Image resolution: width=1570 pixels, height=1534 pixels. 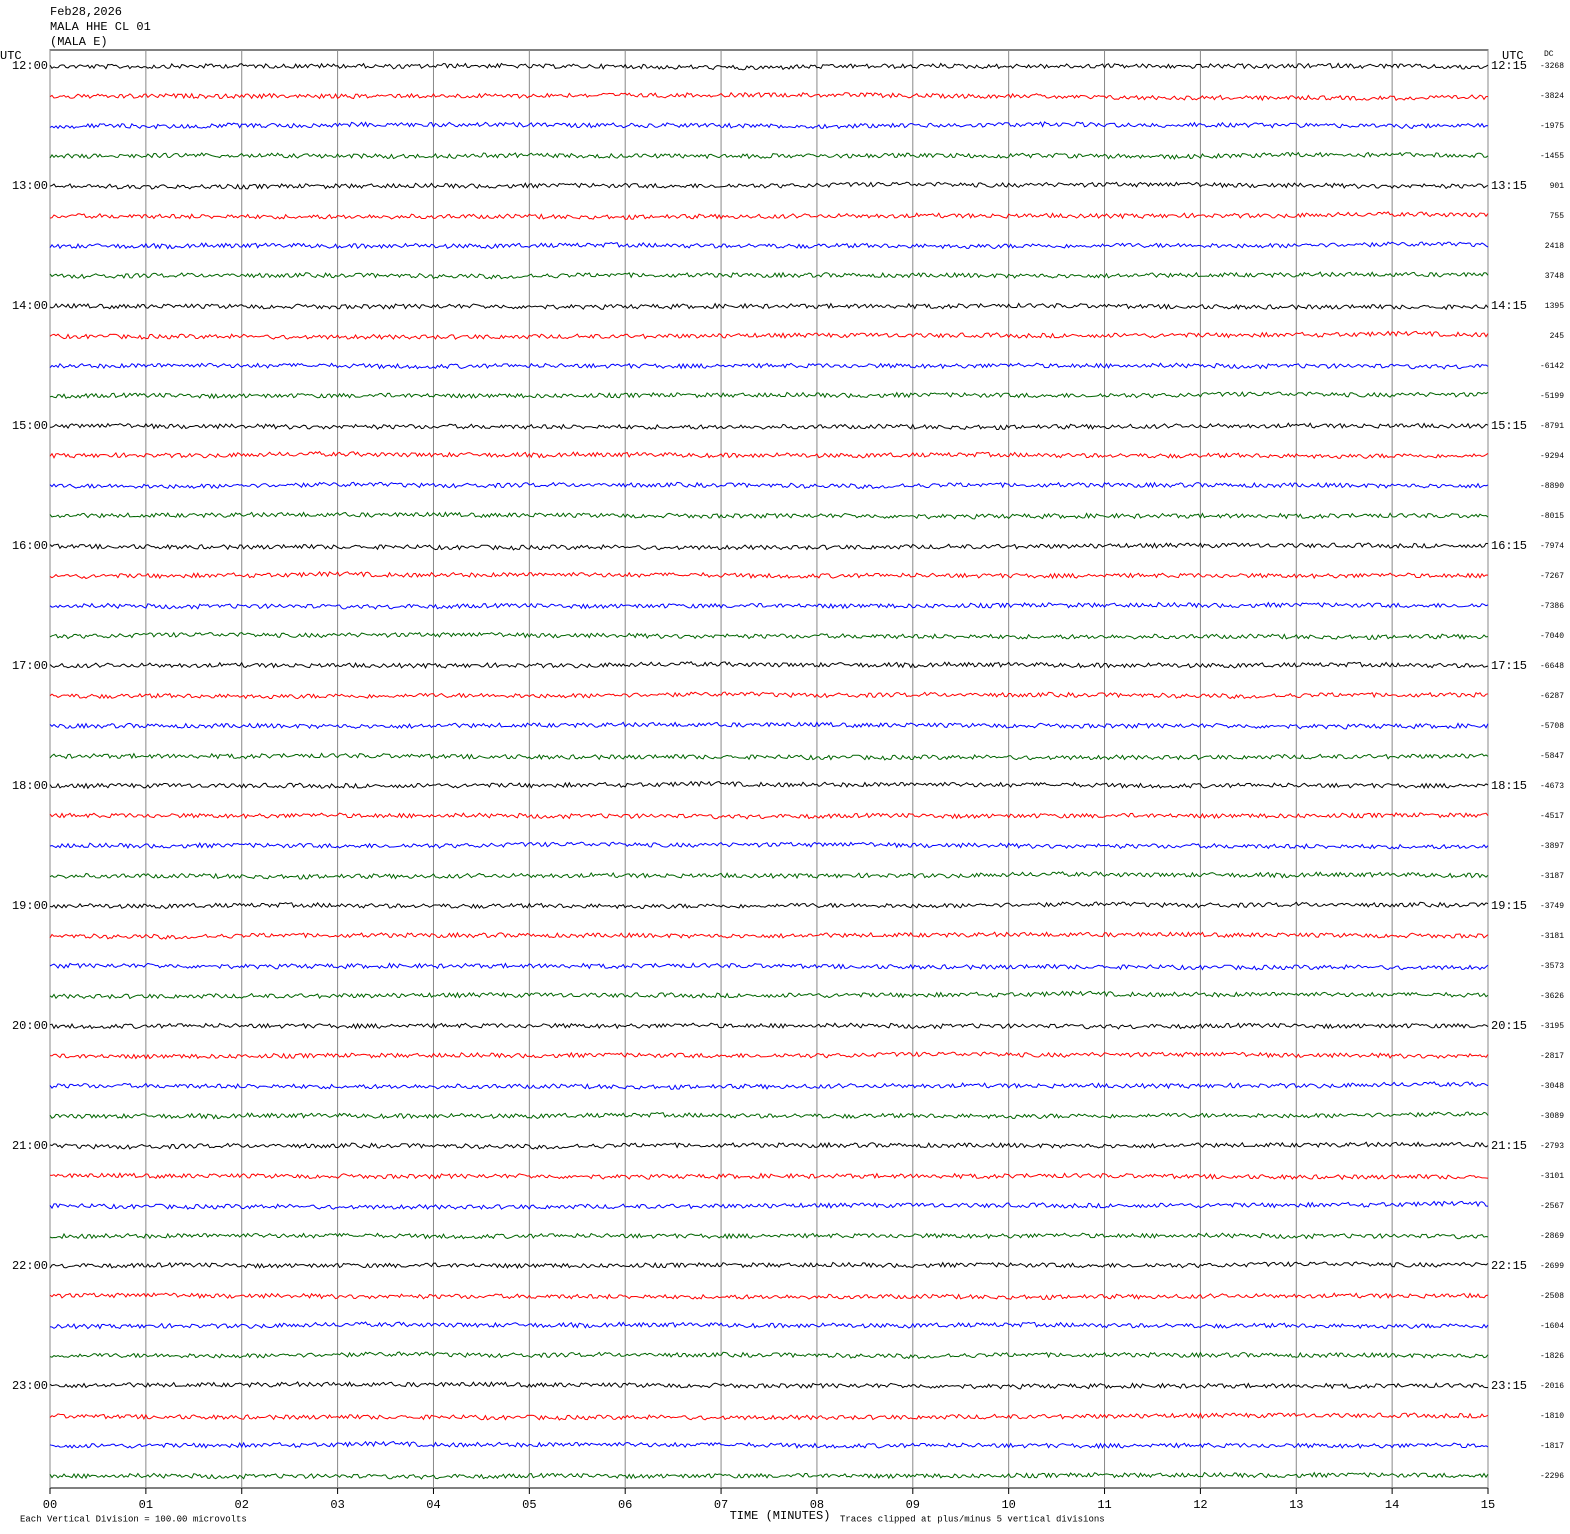 I want to click on right-time-label: 23:15, so click(x=1509, y=1386).